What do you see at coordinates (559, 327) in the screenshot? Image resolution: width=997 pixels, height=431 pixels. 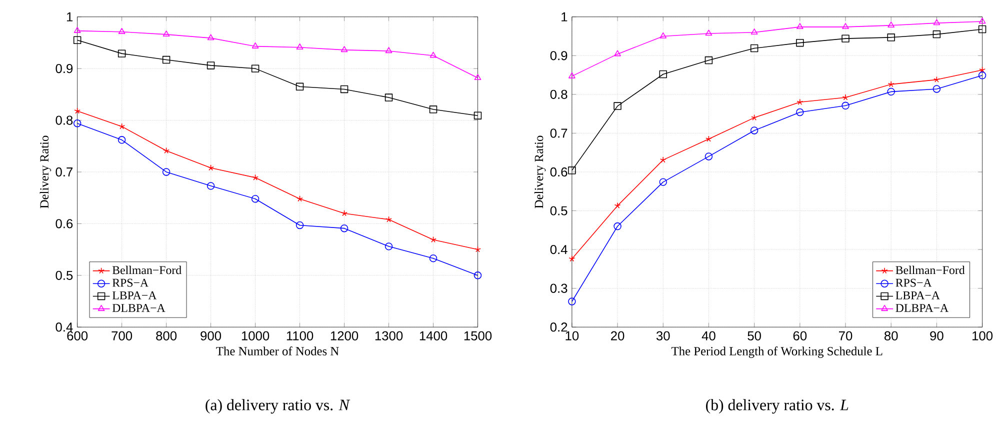 I see `y-tick-label: 0.2` at bounding box center [559, 327].